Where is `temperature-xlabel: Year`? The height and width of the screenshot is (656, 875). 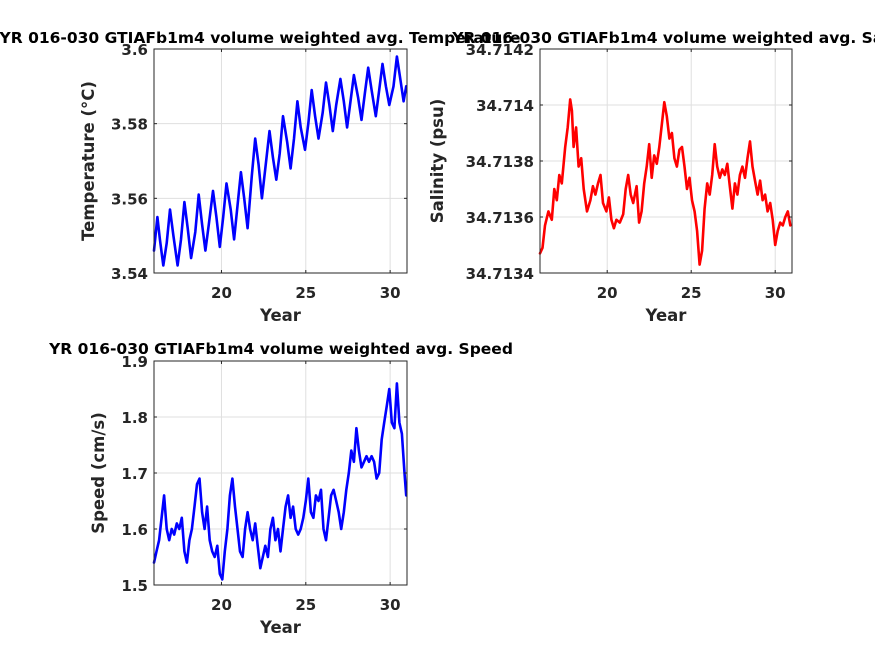 temperature-xlabel: Year is located at coordinates (280, 315).